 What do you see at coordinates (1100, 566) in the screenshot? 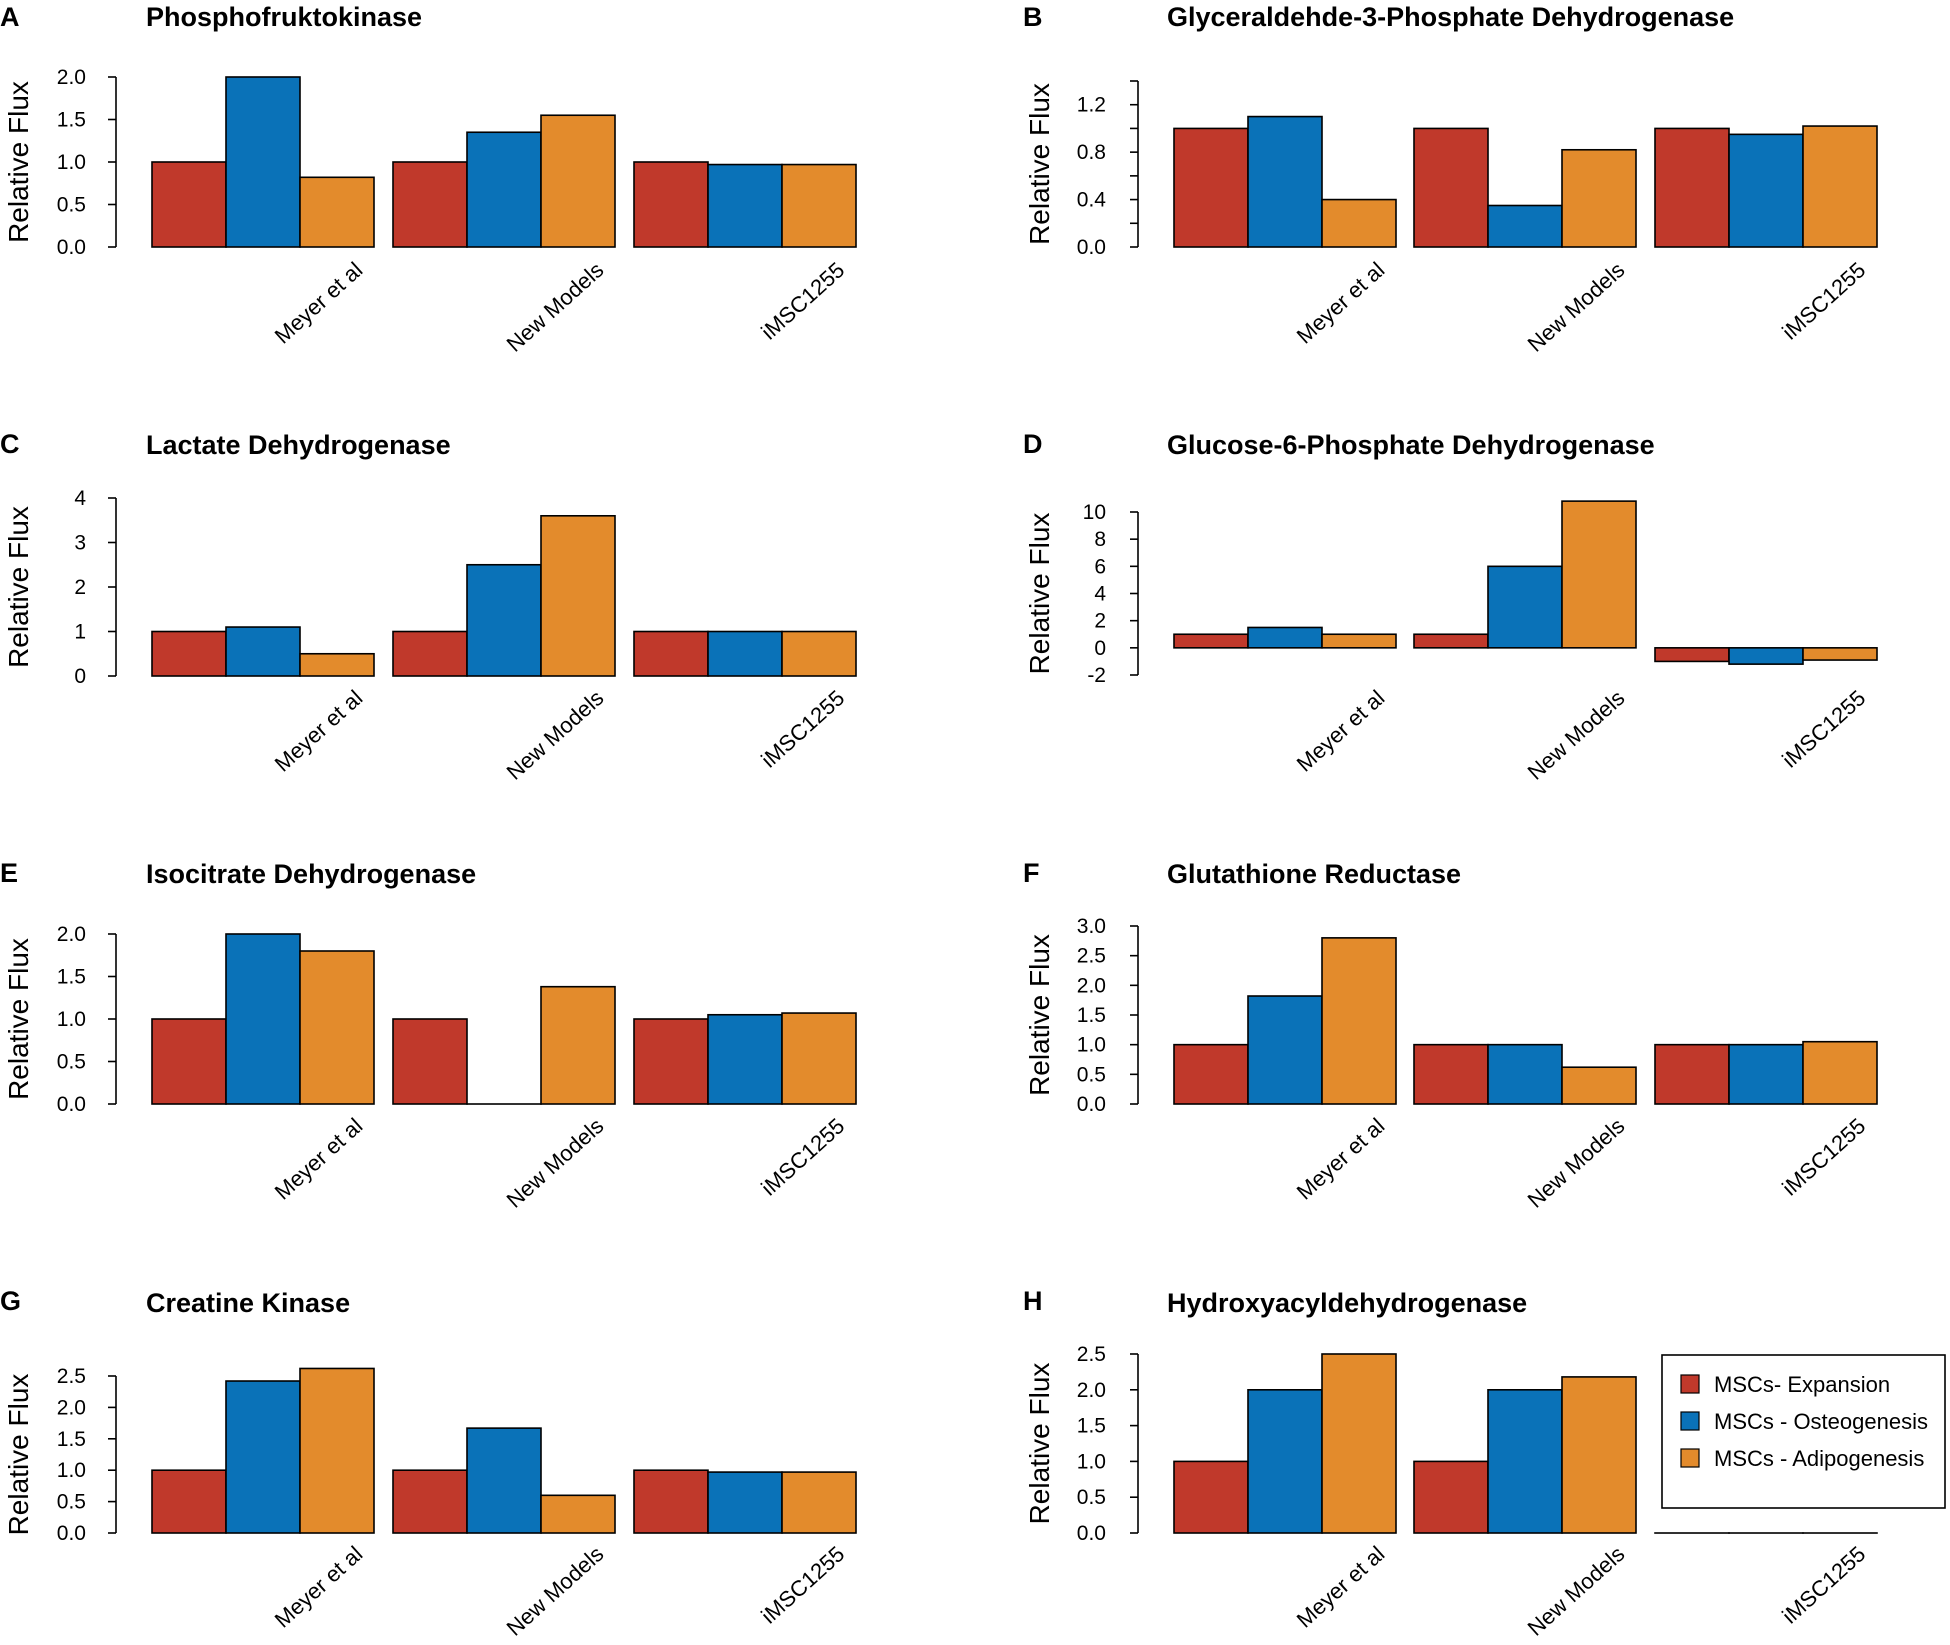
I see `y-tick-label: 6` at bounding box center [1100, 566].